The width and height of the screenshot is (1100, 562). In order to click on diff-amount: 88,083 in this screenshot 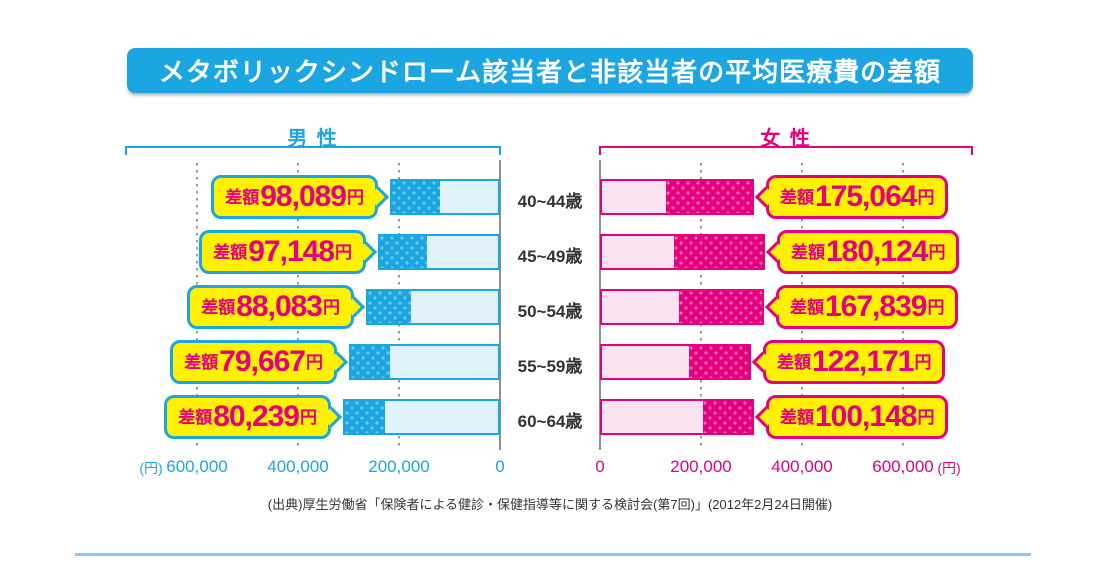, I will do `click(279, 306)`.